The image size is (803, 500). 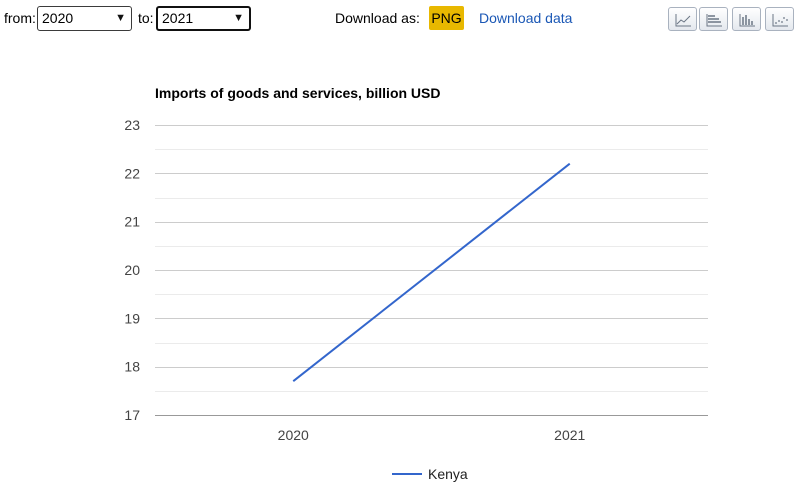 I want to click on from-label: from:, so click(x=20, y=18).